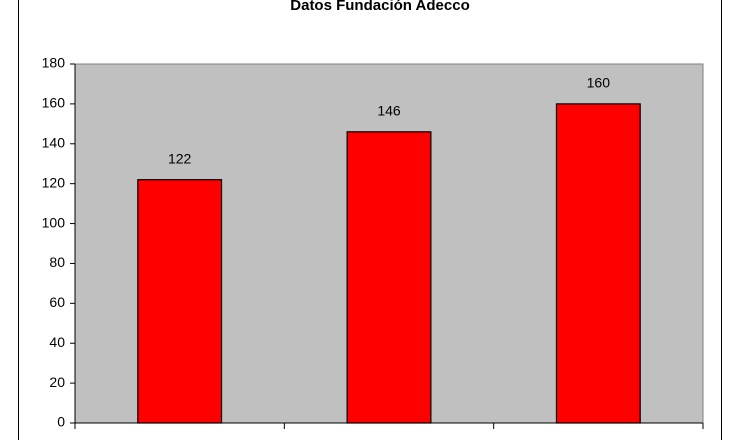 This screenshot has width=750, height=440. I want to click on y-tick-label: 180, so click(54, 63).